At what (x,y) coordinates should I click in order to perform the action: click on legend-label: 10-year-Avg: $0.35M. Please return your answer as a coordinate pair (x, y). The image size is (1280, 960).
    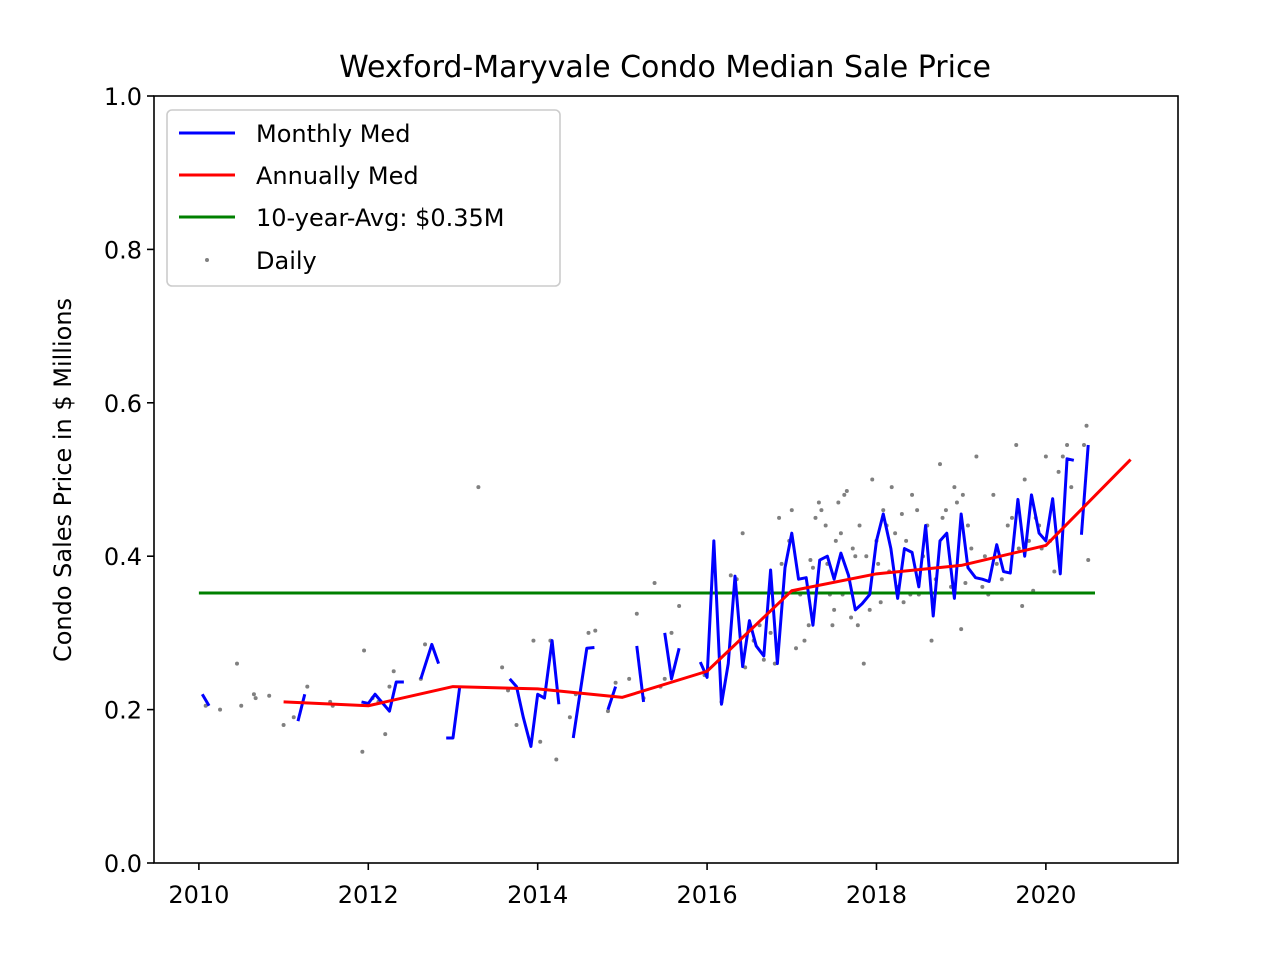
    Looking at the image, I should click on (380, 218).